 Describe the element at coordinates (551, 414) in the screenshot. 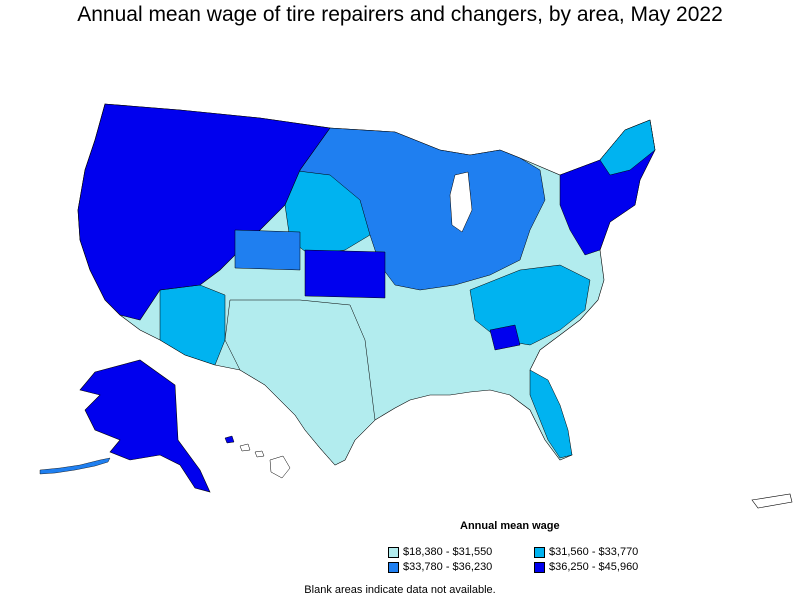

I see `region-florida` at that location.